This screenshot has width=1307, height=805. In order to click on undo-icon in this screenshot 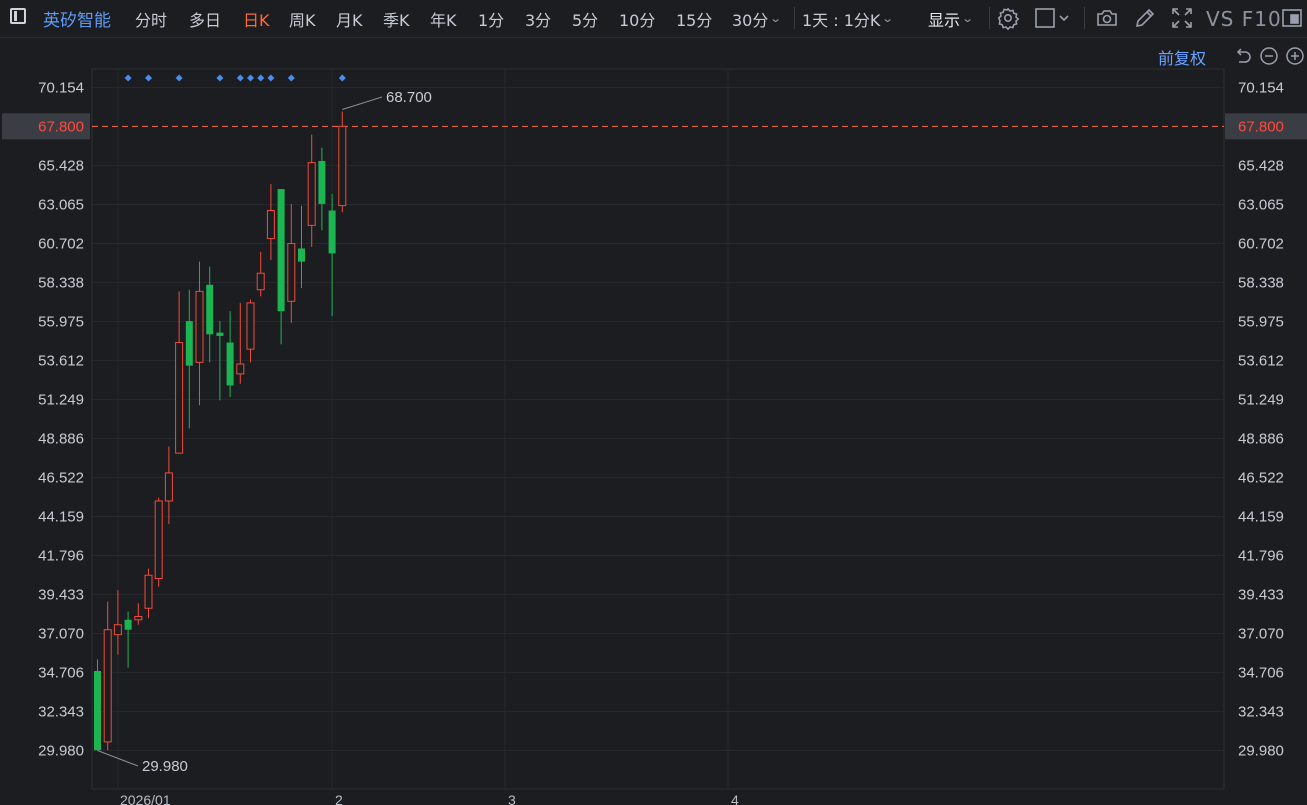, I will do `click(1243, 56)`.